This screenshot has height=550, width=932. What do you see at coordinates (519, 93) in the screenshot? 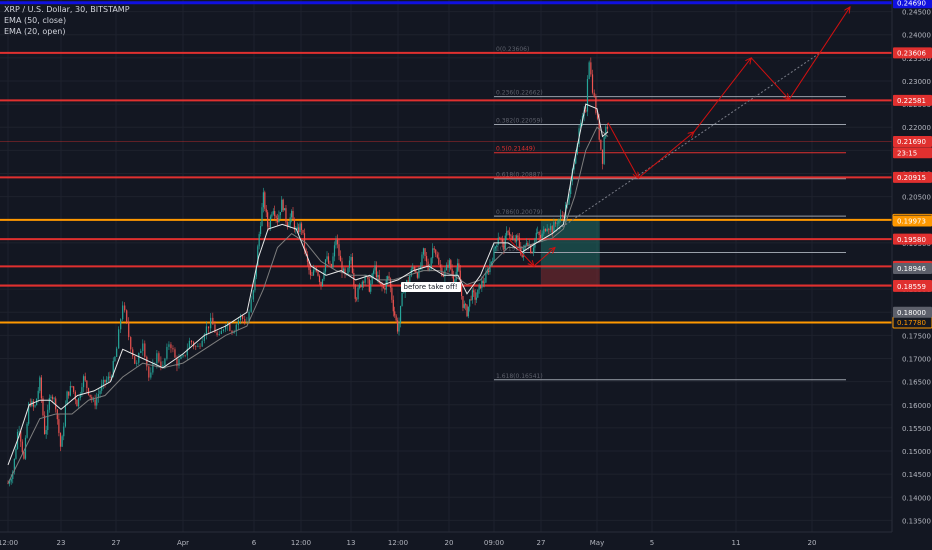
I see `fib-level-label-1: 0.236(0.22662)` at bounding box center [519, 93].